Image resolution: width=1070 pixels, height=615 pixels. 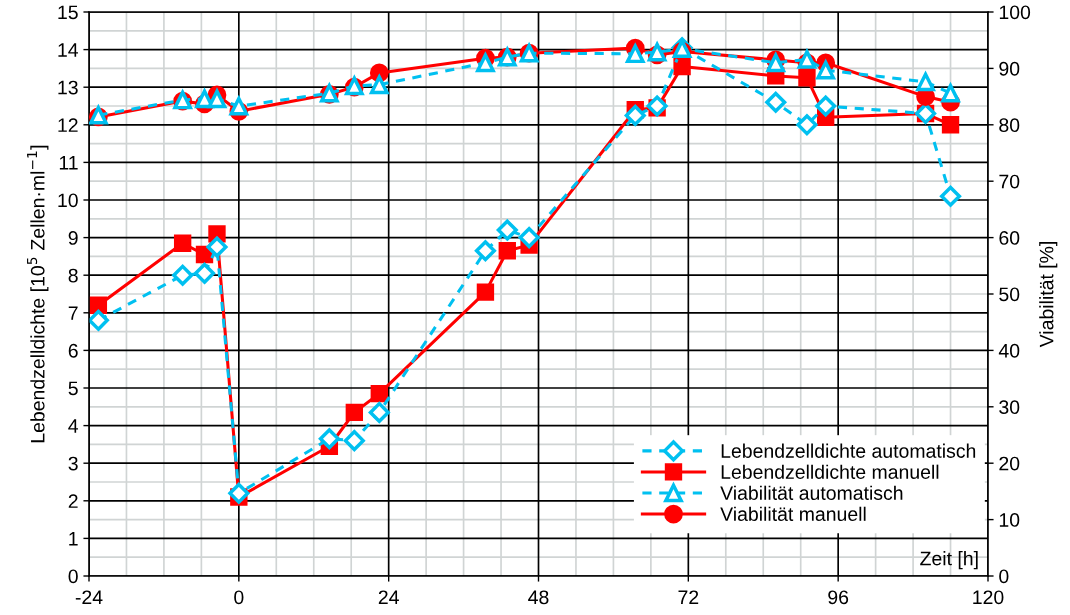 I want to click on x-tick-label: 48, so click(x=538, y=597).